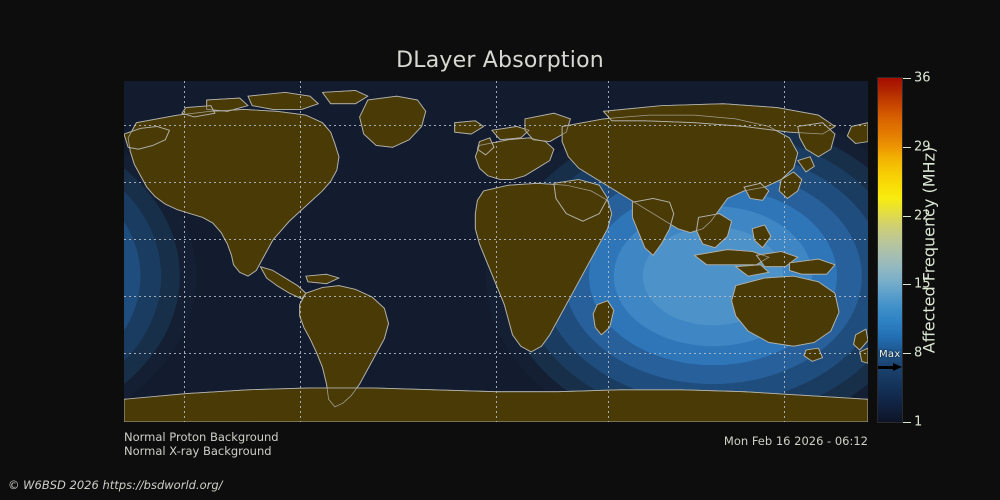 This screenshot has width=1000, height=500. I want to click on colorbar-tick-label-29: 29, so click(922, 147).